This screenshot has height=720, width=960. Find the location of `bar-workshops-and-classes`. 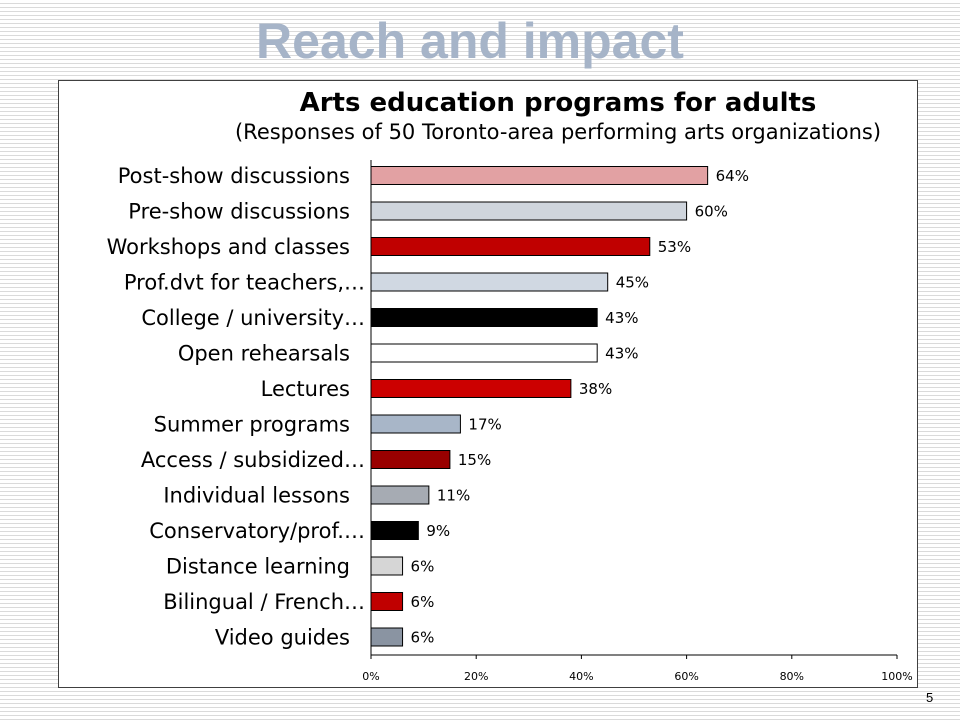

bar-workshops-and-classes is located at coordinates (510, 246).